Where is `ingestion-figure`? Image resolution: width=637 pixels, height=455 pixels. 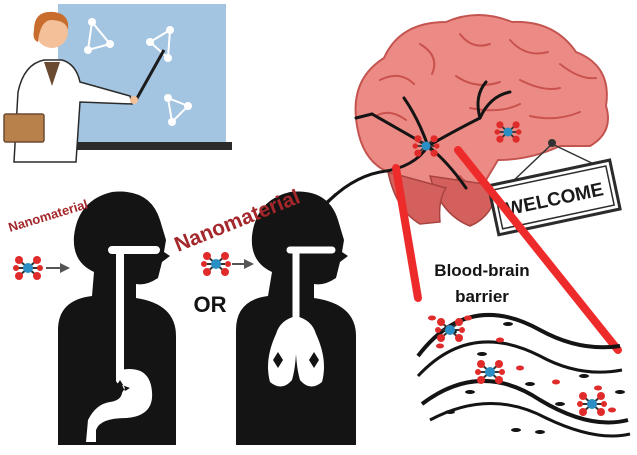
ingestion-figure is located at coordinates (94, 318).